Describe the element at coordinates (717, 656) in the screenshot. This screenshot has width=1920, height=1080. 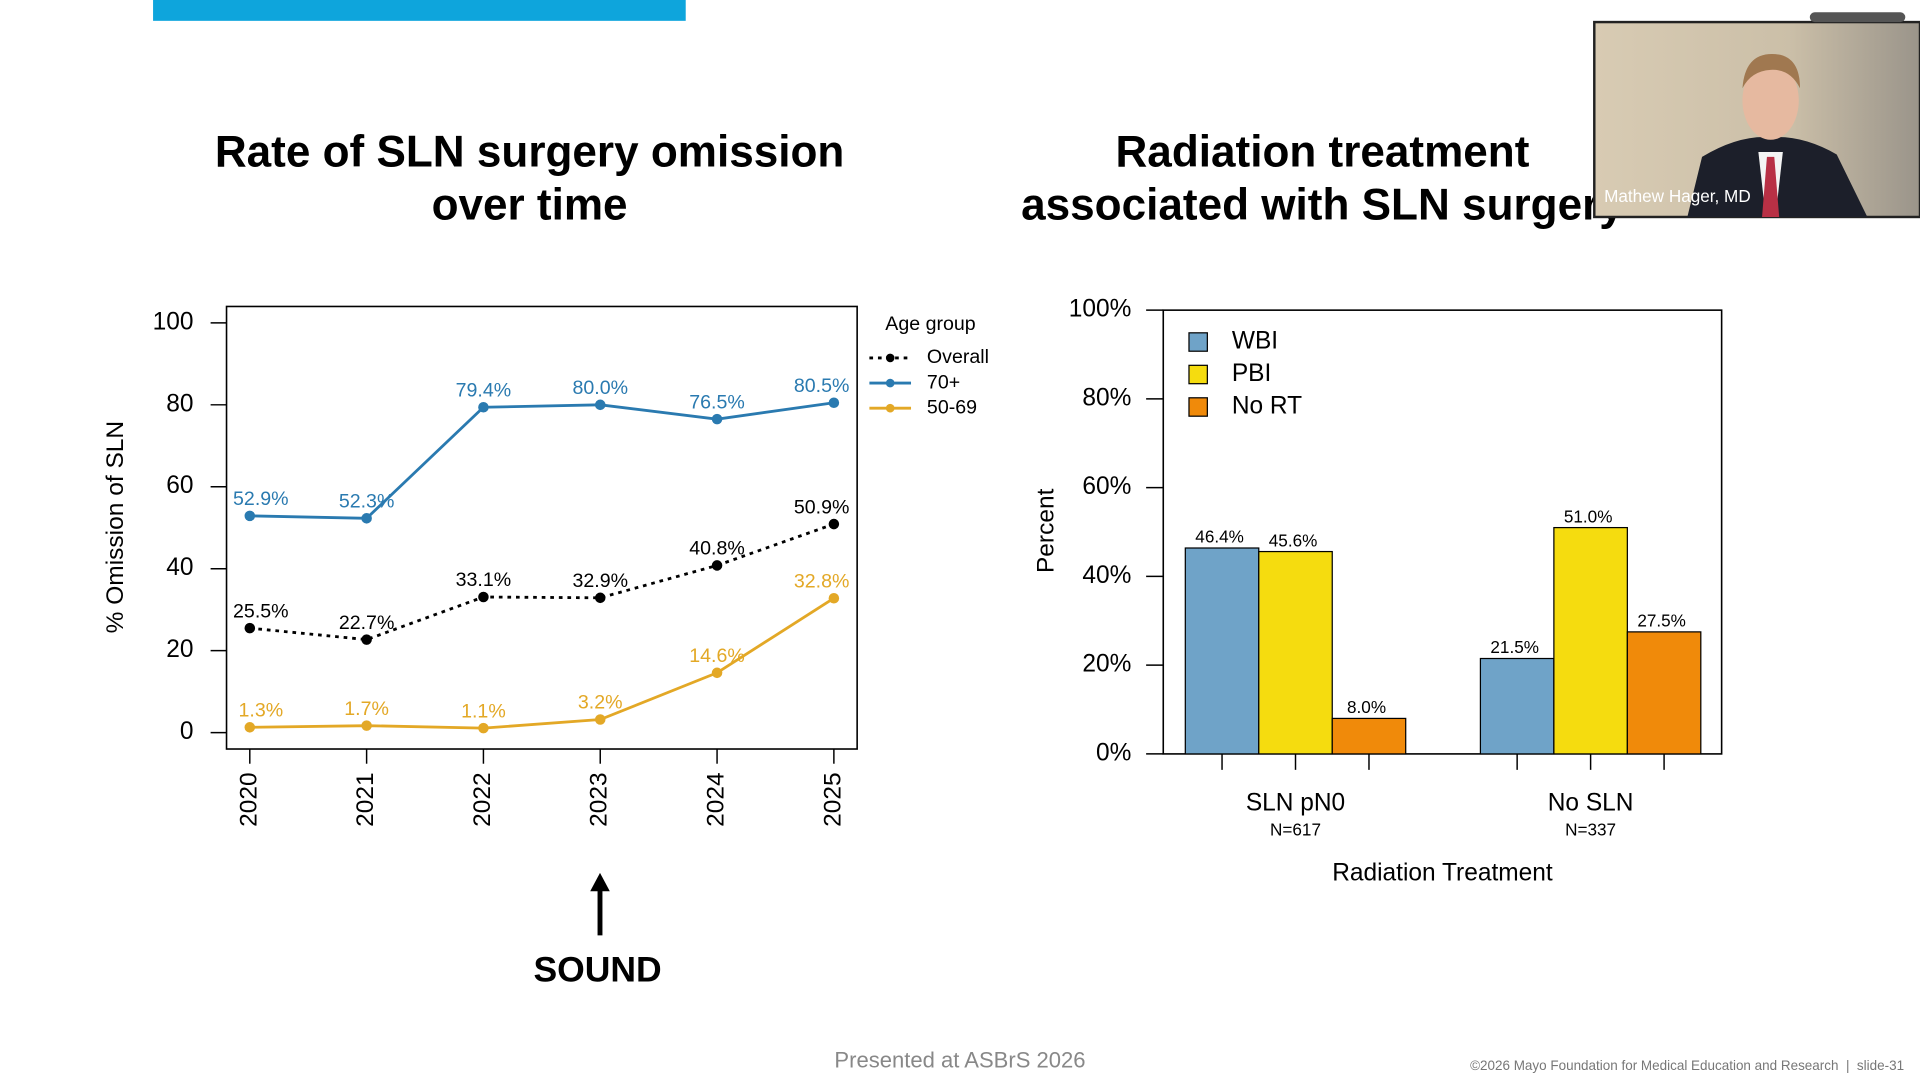
I see `data-label: 14.6%` at that location.